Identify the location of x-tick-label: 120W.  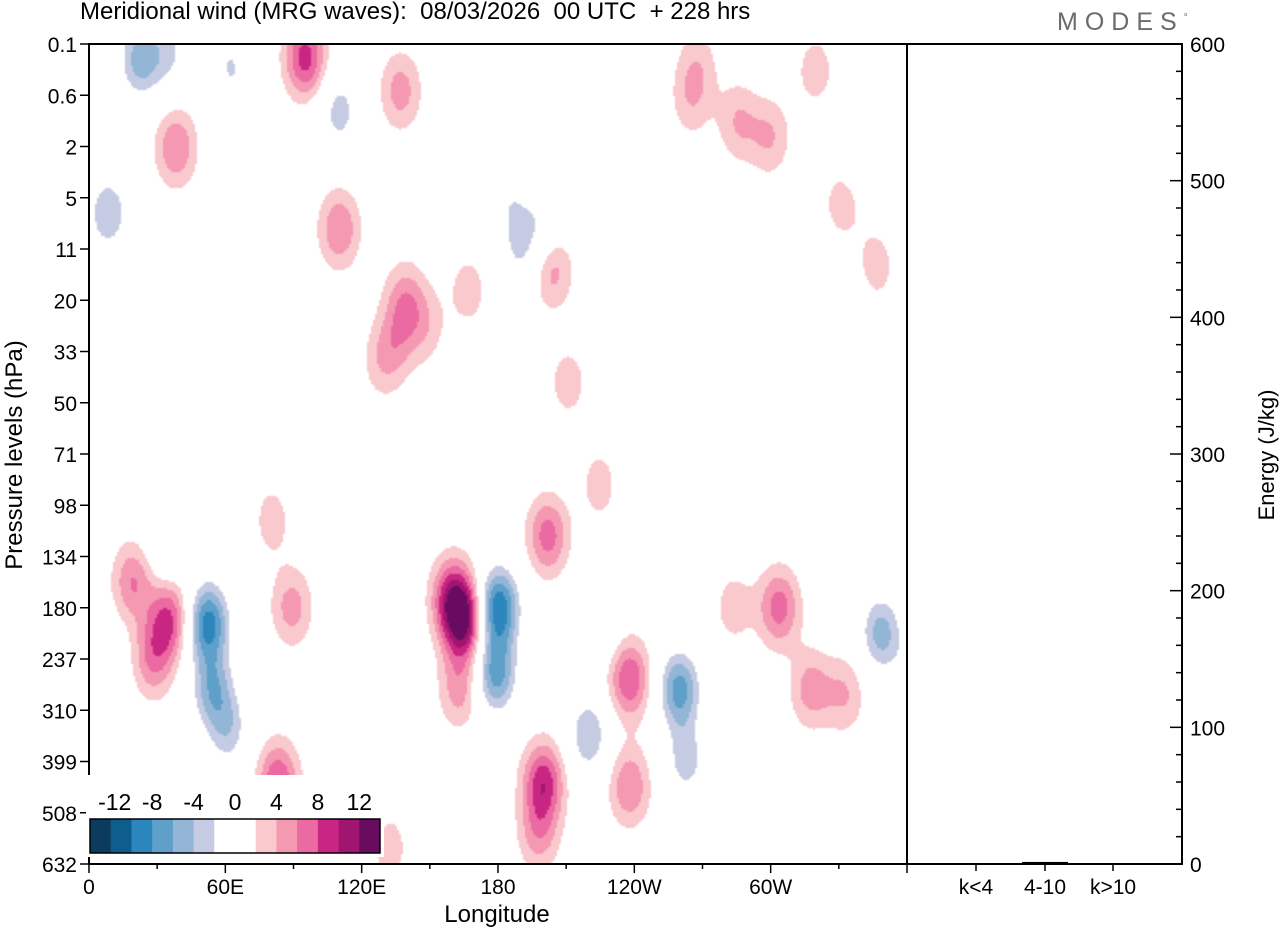
(634, 887).